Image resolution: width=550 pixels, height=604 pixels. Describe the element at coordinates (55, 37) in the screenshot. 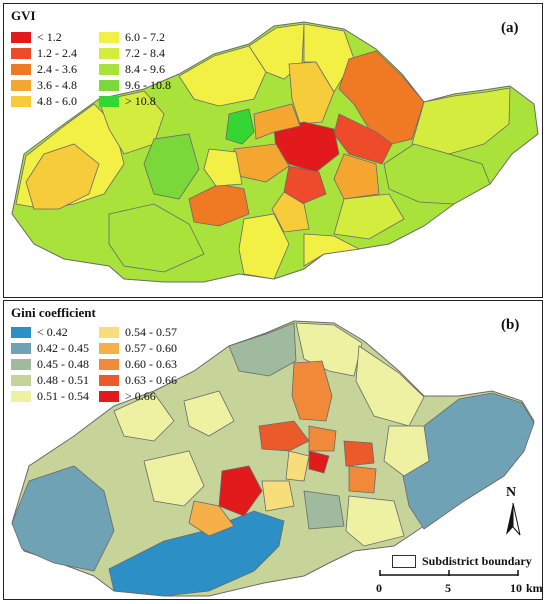

I see `legend-item: < 1.2` at that location.